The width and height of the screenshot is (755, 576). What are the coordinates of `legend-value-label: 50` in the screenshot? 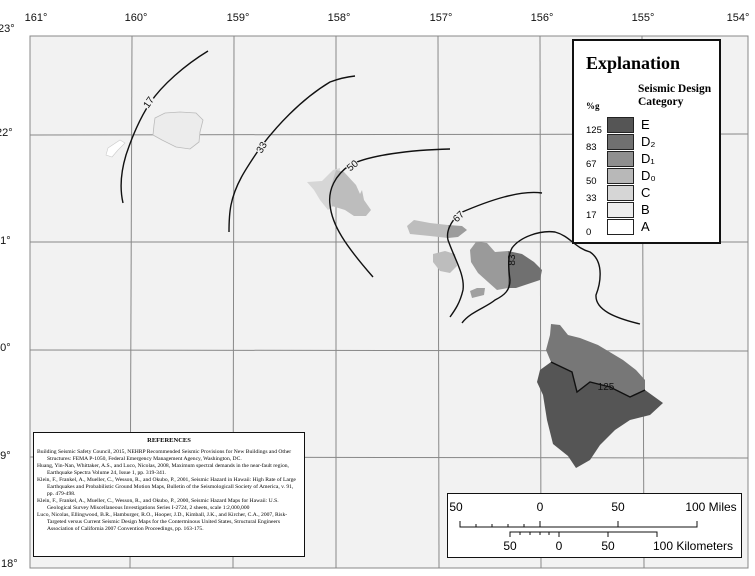 It's located at (591, 181).